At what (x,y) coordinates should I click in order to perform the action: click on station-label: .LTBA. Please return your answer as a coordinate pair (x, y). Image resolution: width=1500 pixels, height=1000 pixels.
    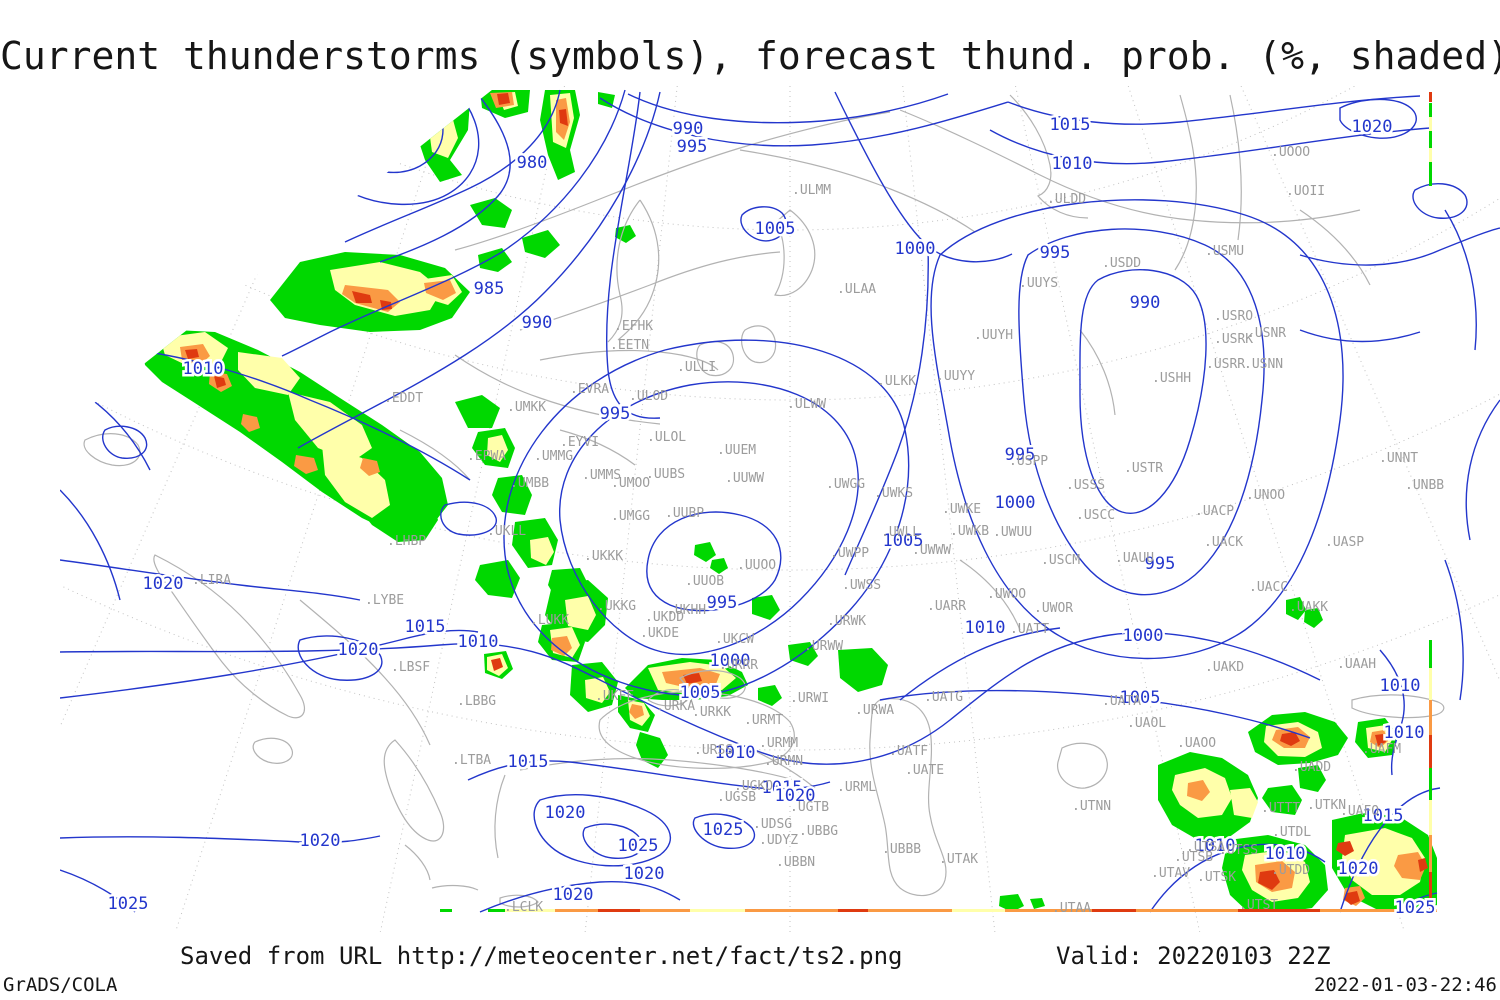
    Looking at the image, I should click on (471, 760).